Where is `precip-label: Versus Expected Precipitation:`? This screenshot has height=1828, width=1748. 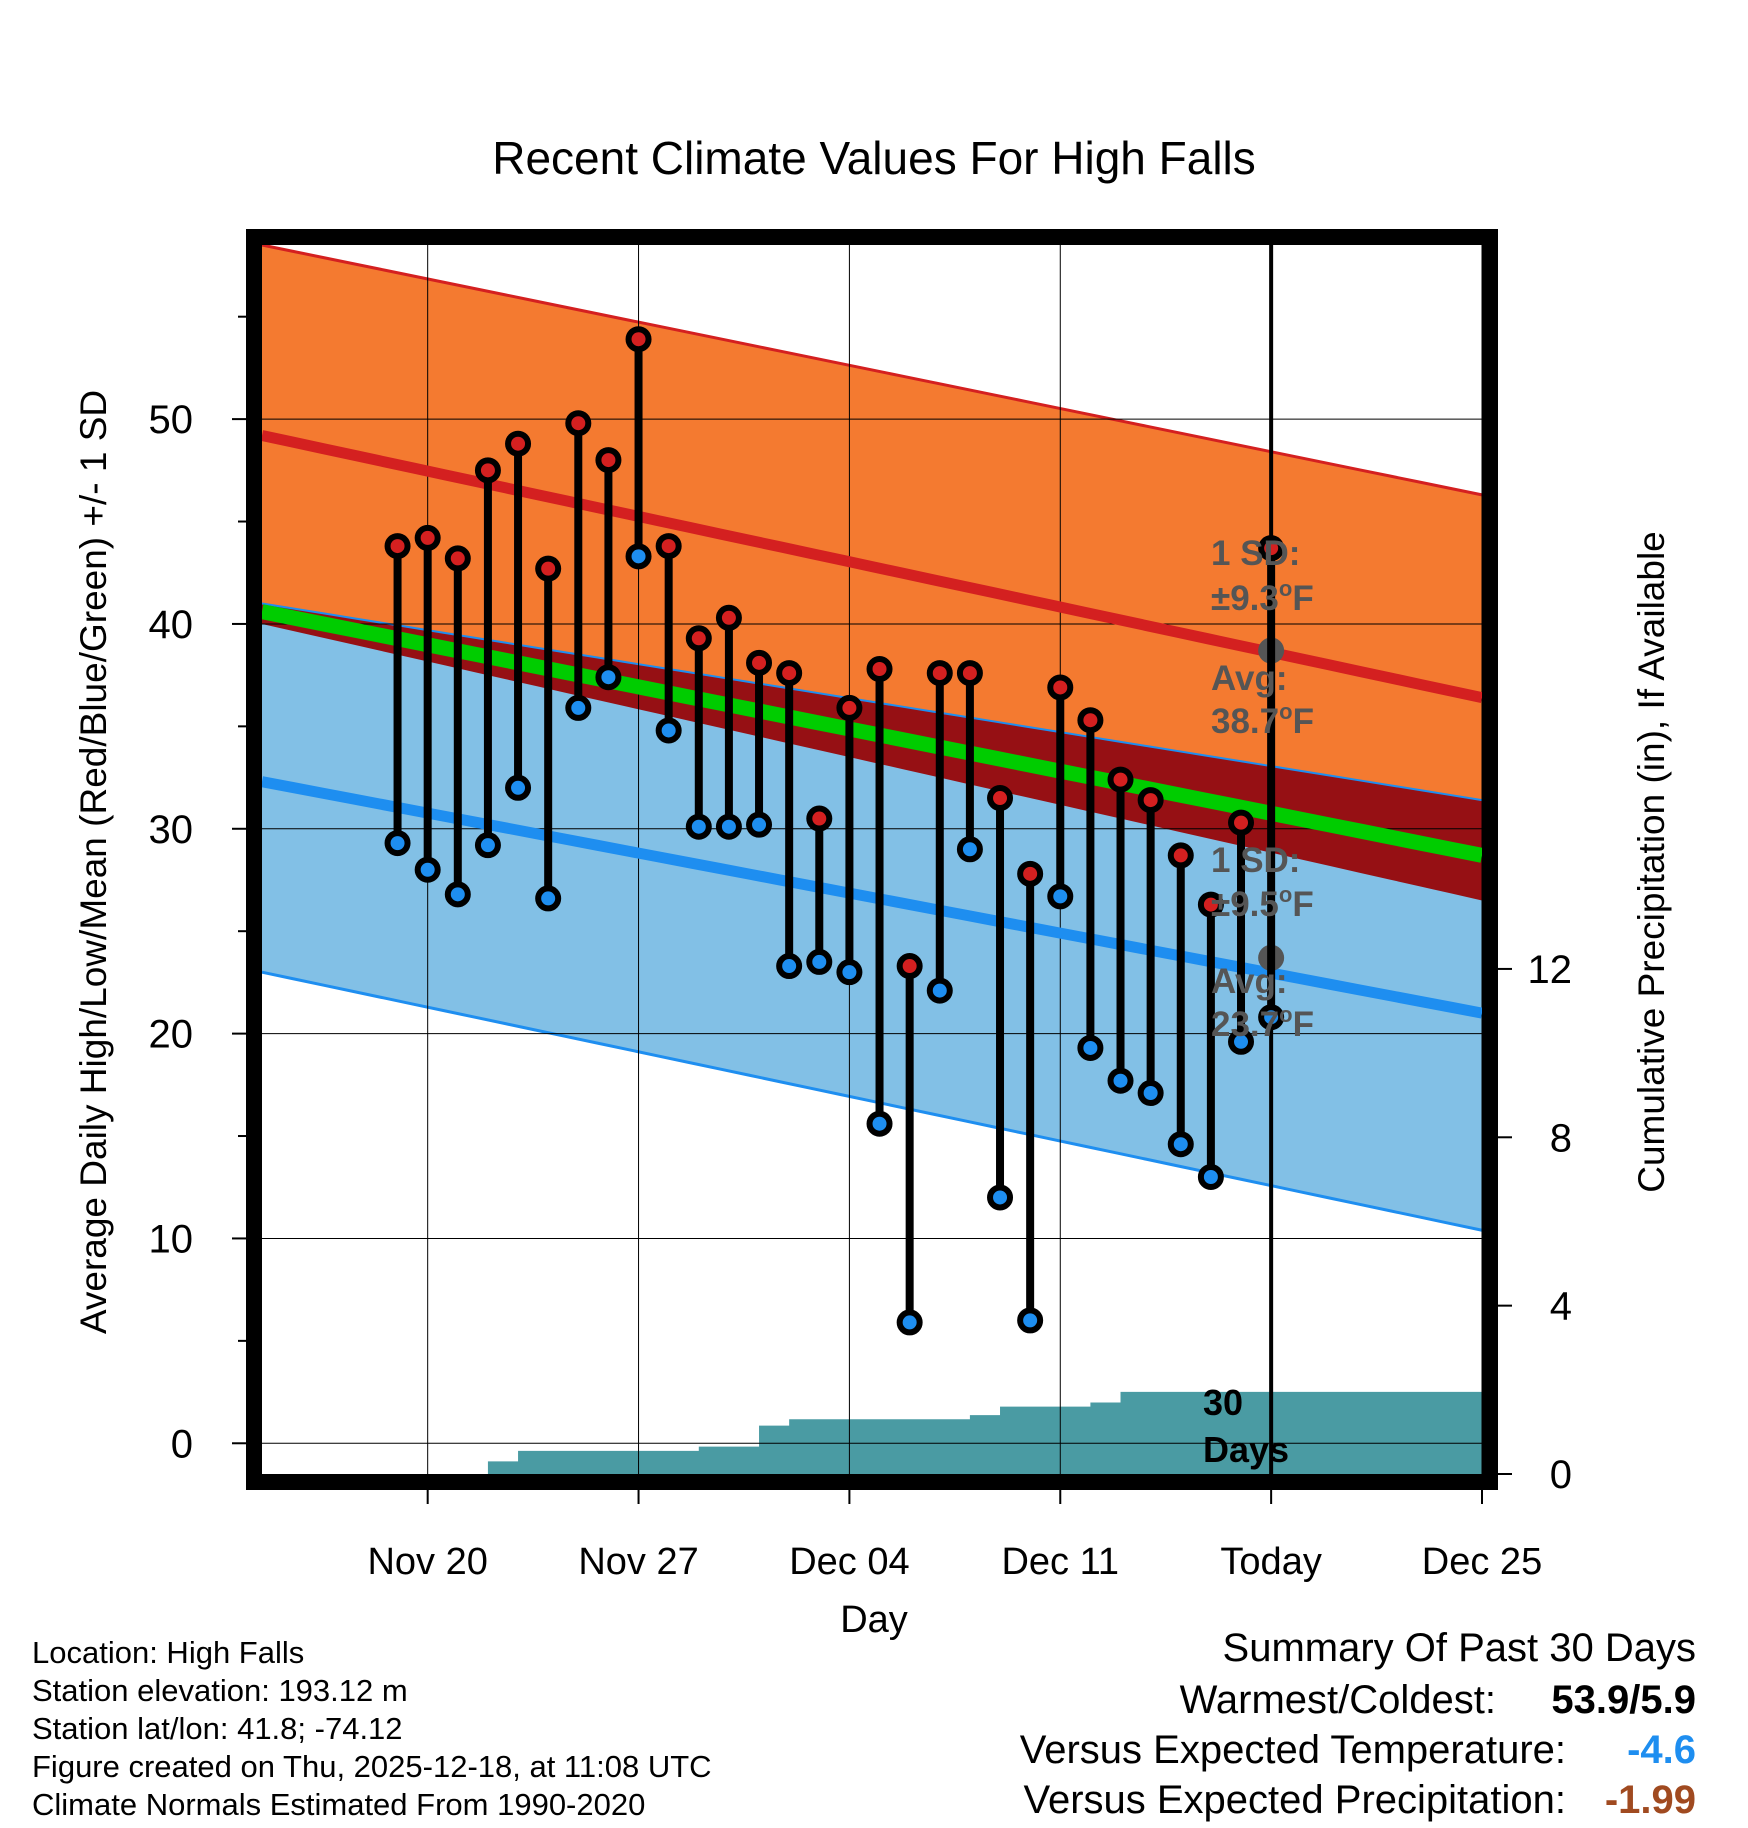 precip-label: Versus Expected Precipitation: is located at coordinates (1294, 1800).